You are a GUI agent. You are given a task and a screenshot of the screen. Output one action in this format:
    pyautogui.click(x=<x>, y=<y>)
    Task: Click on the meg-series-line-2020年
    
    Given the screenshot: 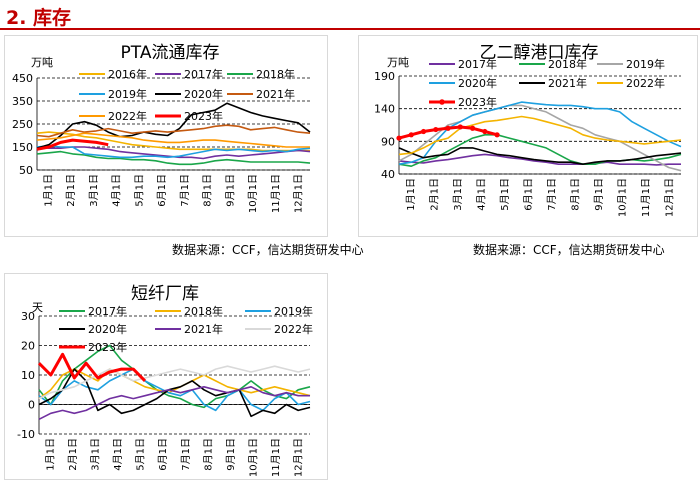 What is the action you would take?
    pyautogui.click(x=540, y=133)
    